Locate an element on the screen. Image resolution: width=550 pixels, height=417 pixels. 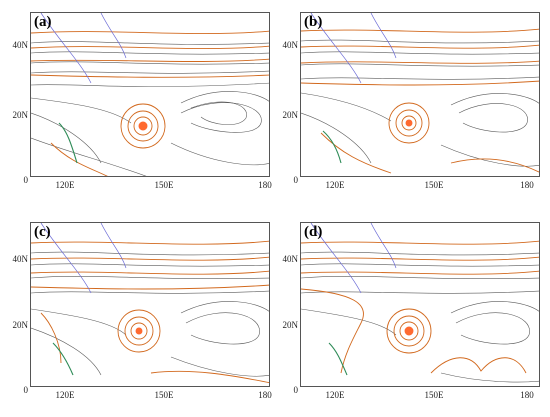
x-tick-180-a: 180 is located at coordinates (265, 185).